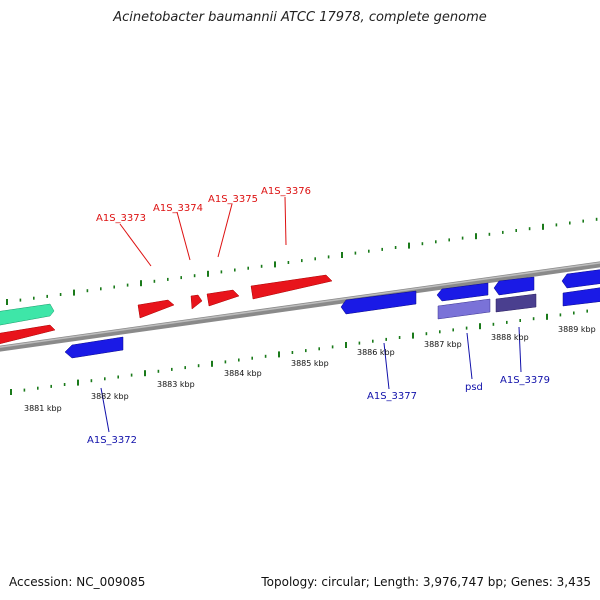 The image size is (600, 600). What do you see at coordinates (302, 261) in the screenshot?
I see `upper-tick-row` at bounding box center [302, 261].